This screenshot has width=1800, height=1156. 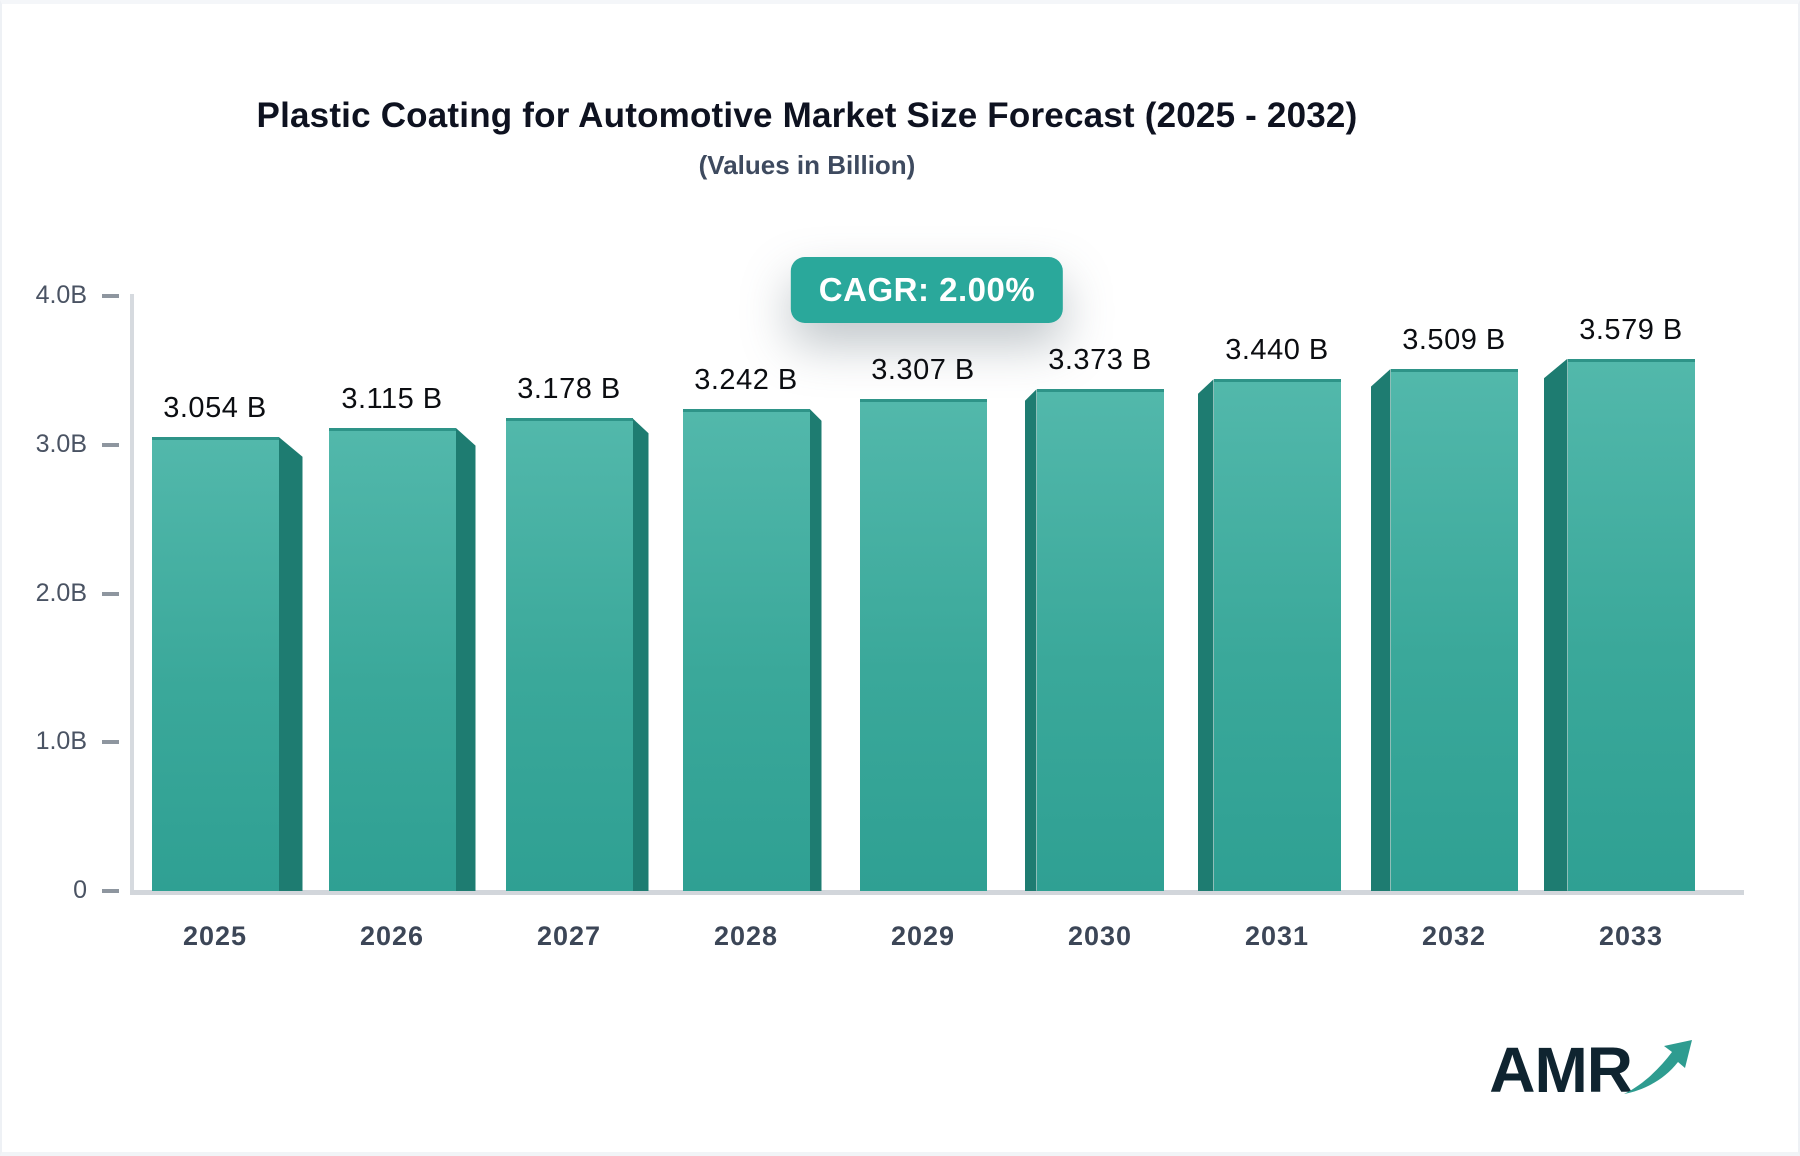 I want to click on bar-value-label: 3.509 B, so click(x=1454, y=340).